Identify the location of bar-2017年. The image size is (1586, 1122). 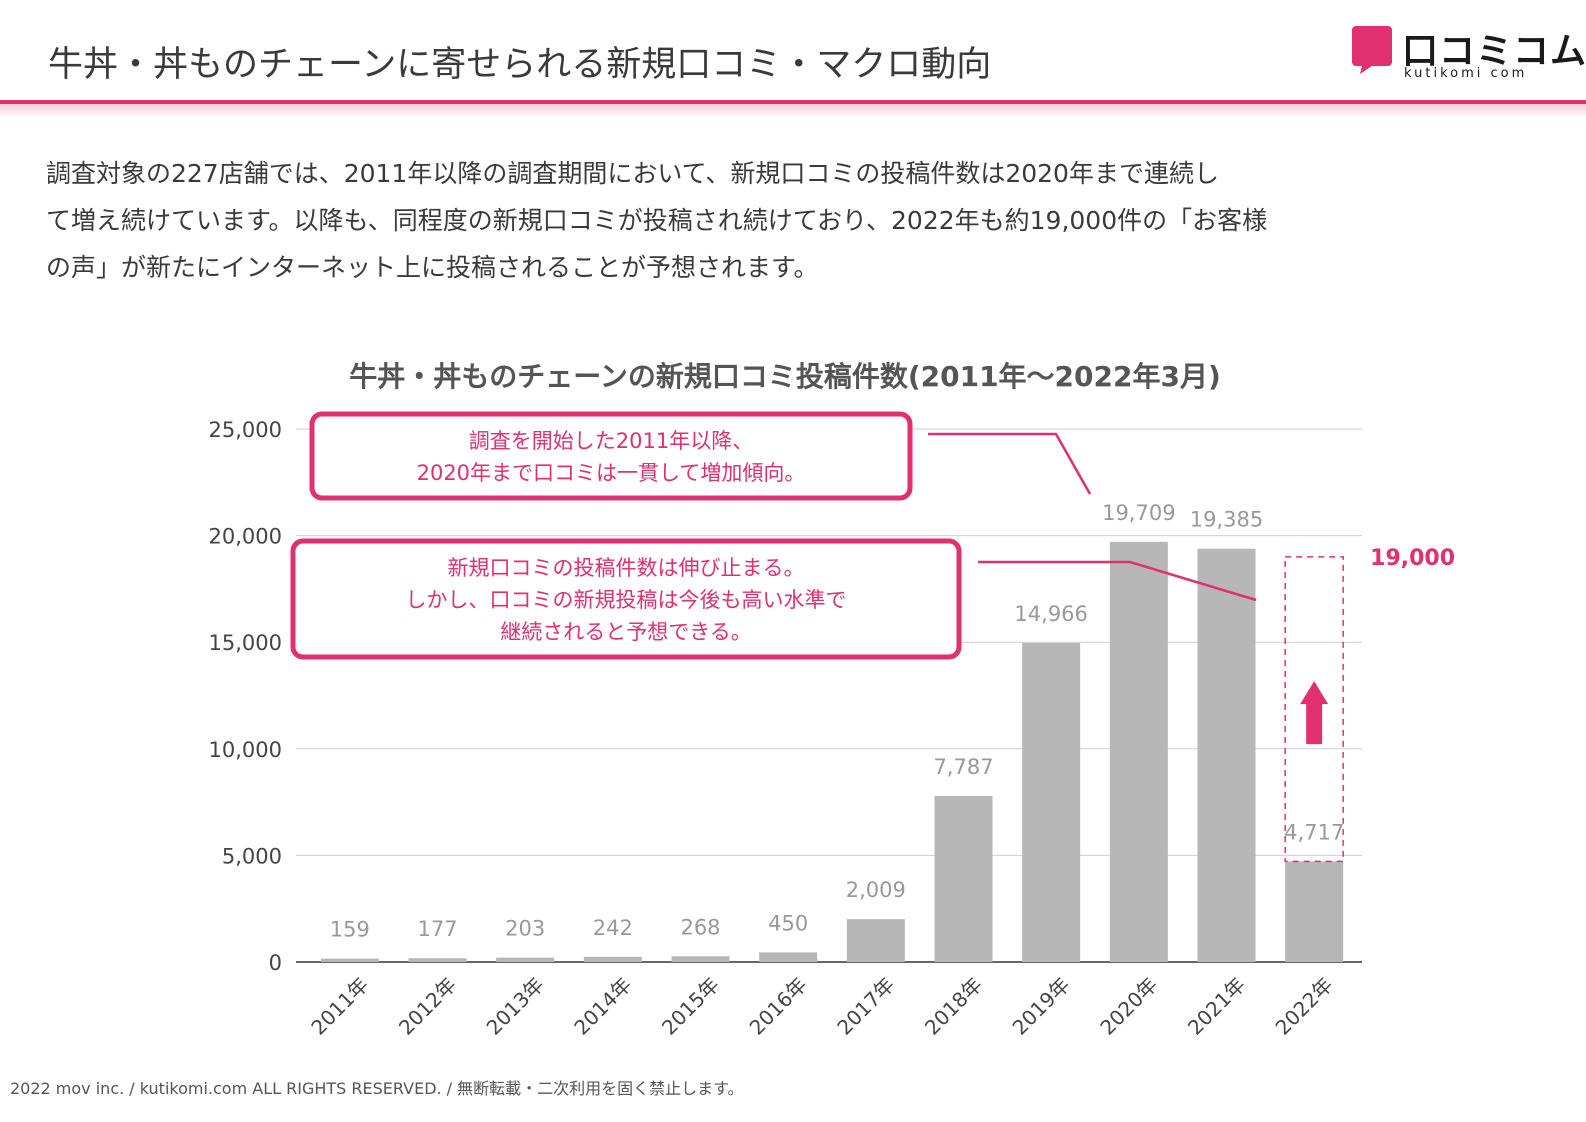
(875, 940).